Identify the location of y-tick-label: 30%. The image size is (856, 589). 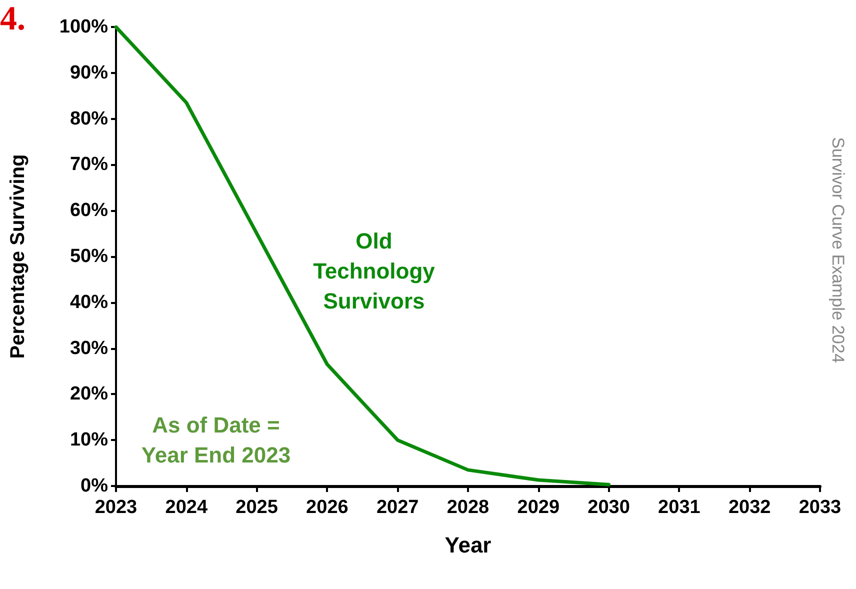
(89, 348).